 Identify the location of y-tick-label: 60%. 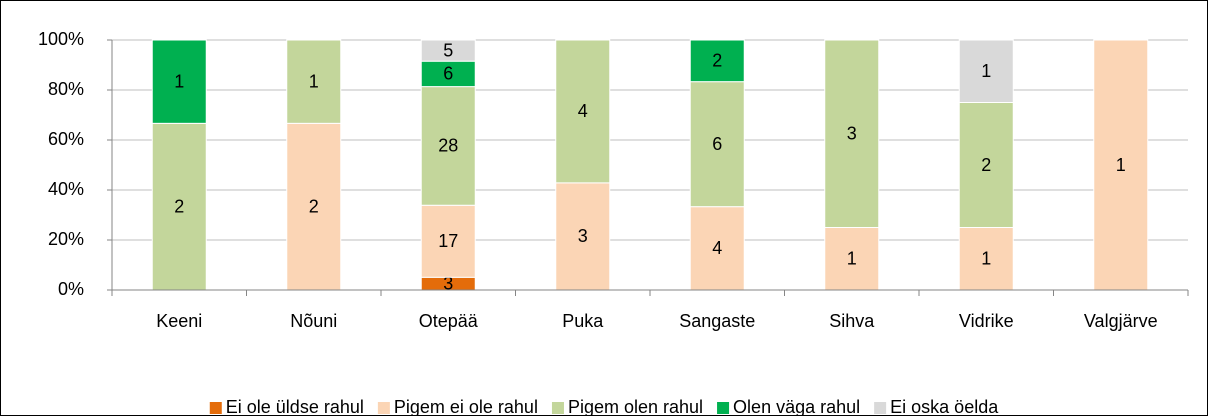
(66, 139).